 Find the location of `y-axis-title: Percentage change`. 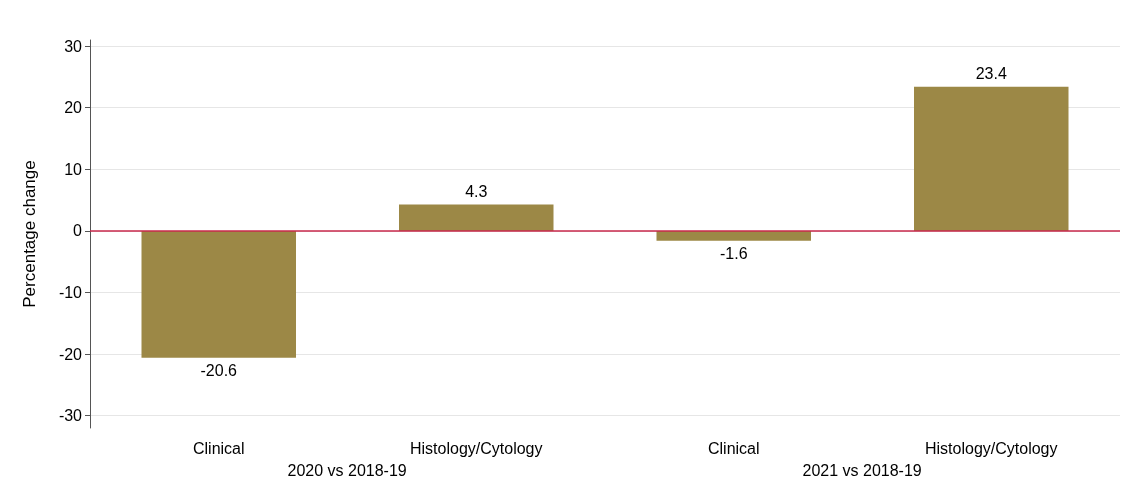

y-axis-title: Percentage change is located at coordinates (29, 234).